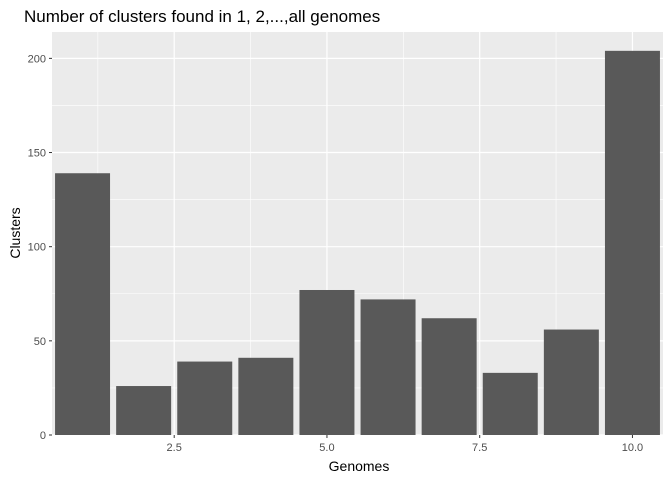  What do you see at coordinates (40, 342) in the screenshot?
I see `y-tick-label: 50` at bounding box center [40, 342].